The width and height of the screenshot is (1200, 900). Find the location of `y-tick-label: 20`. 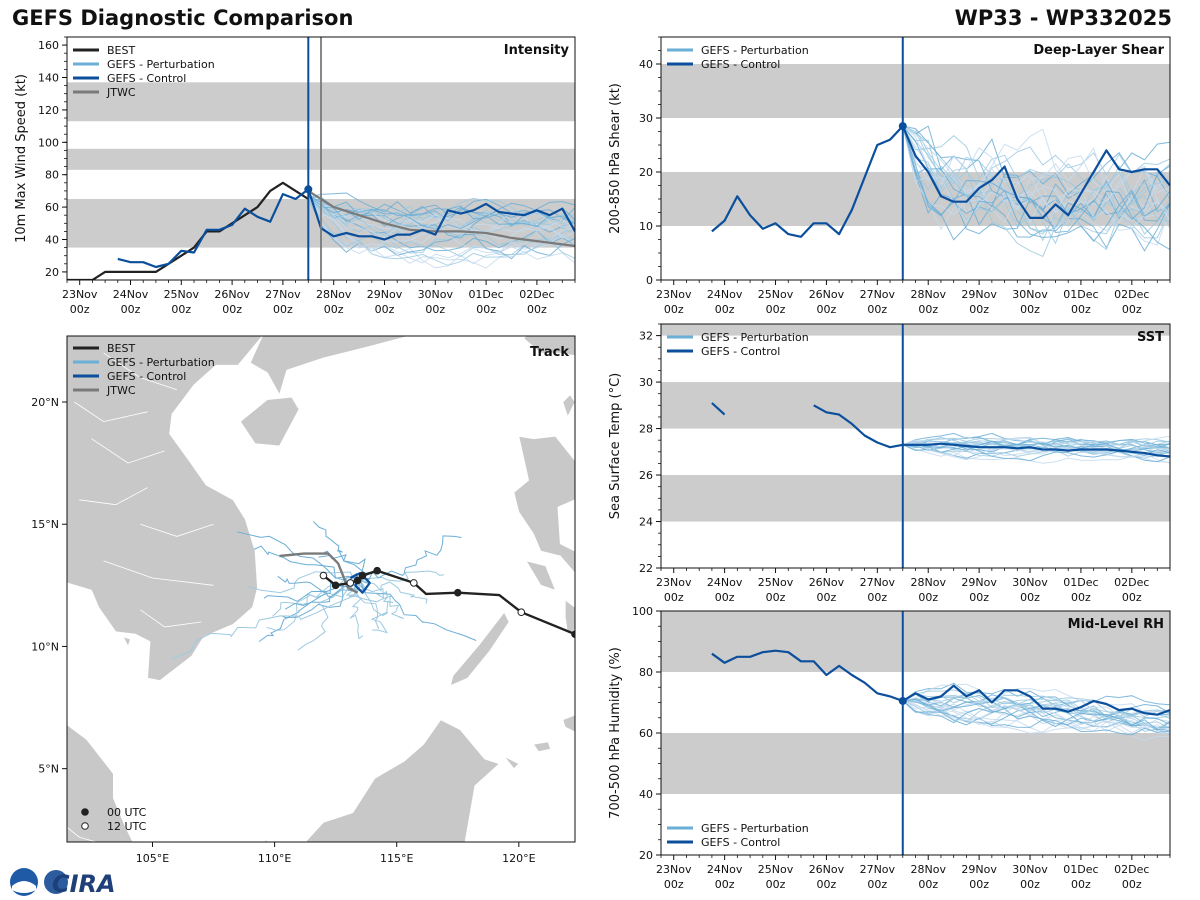

y-tick-label: 20 is located at coordinates (646, 172).